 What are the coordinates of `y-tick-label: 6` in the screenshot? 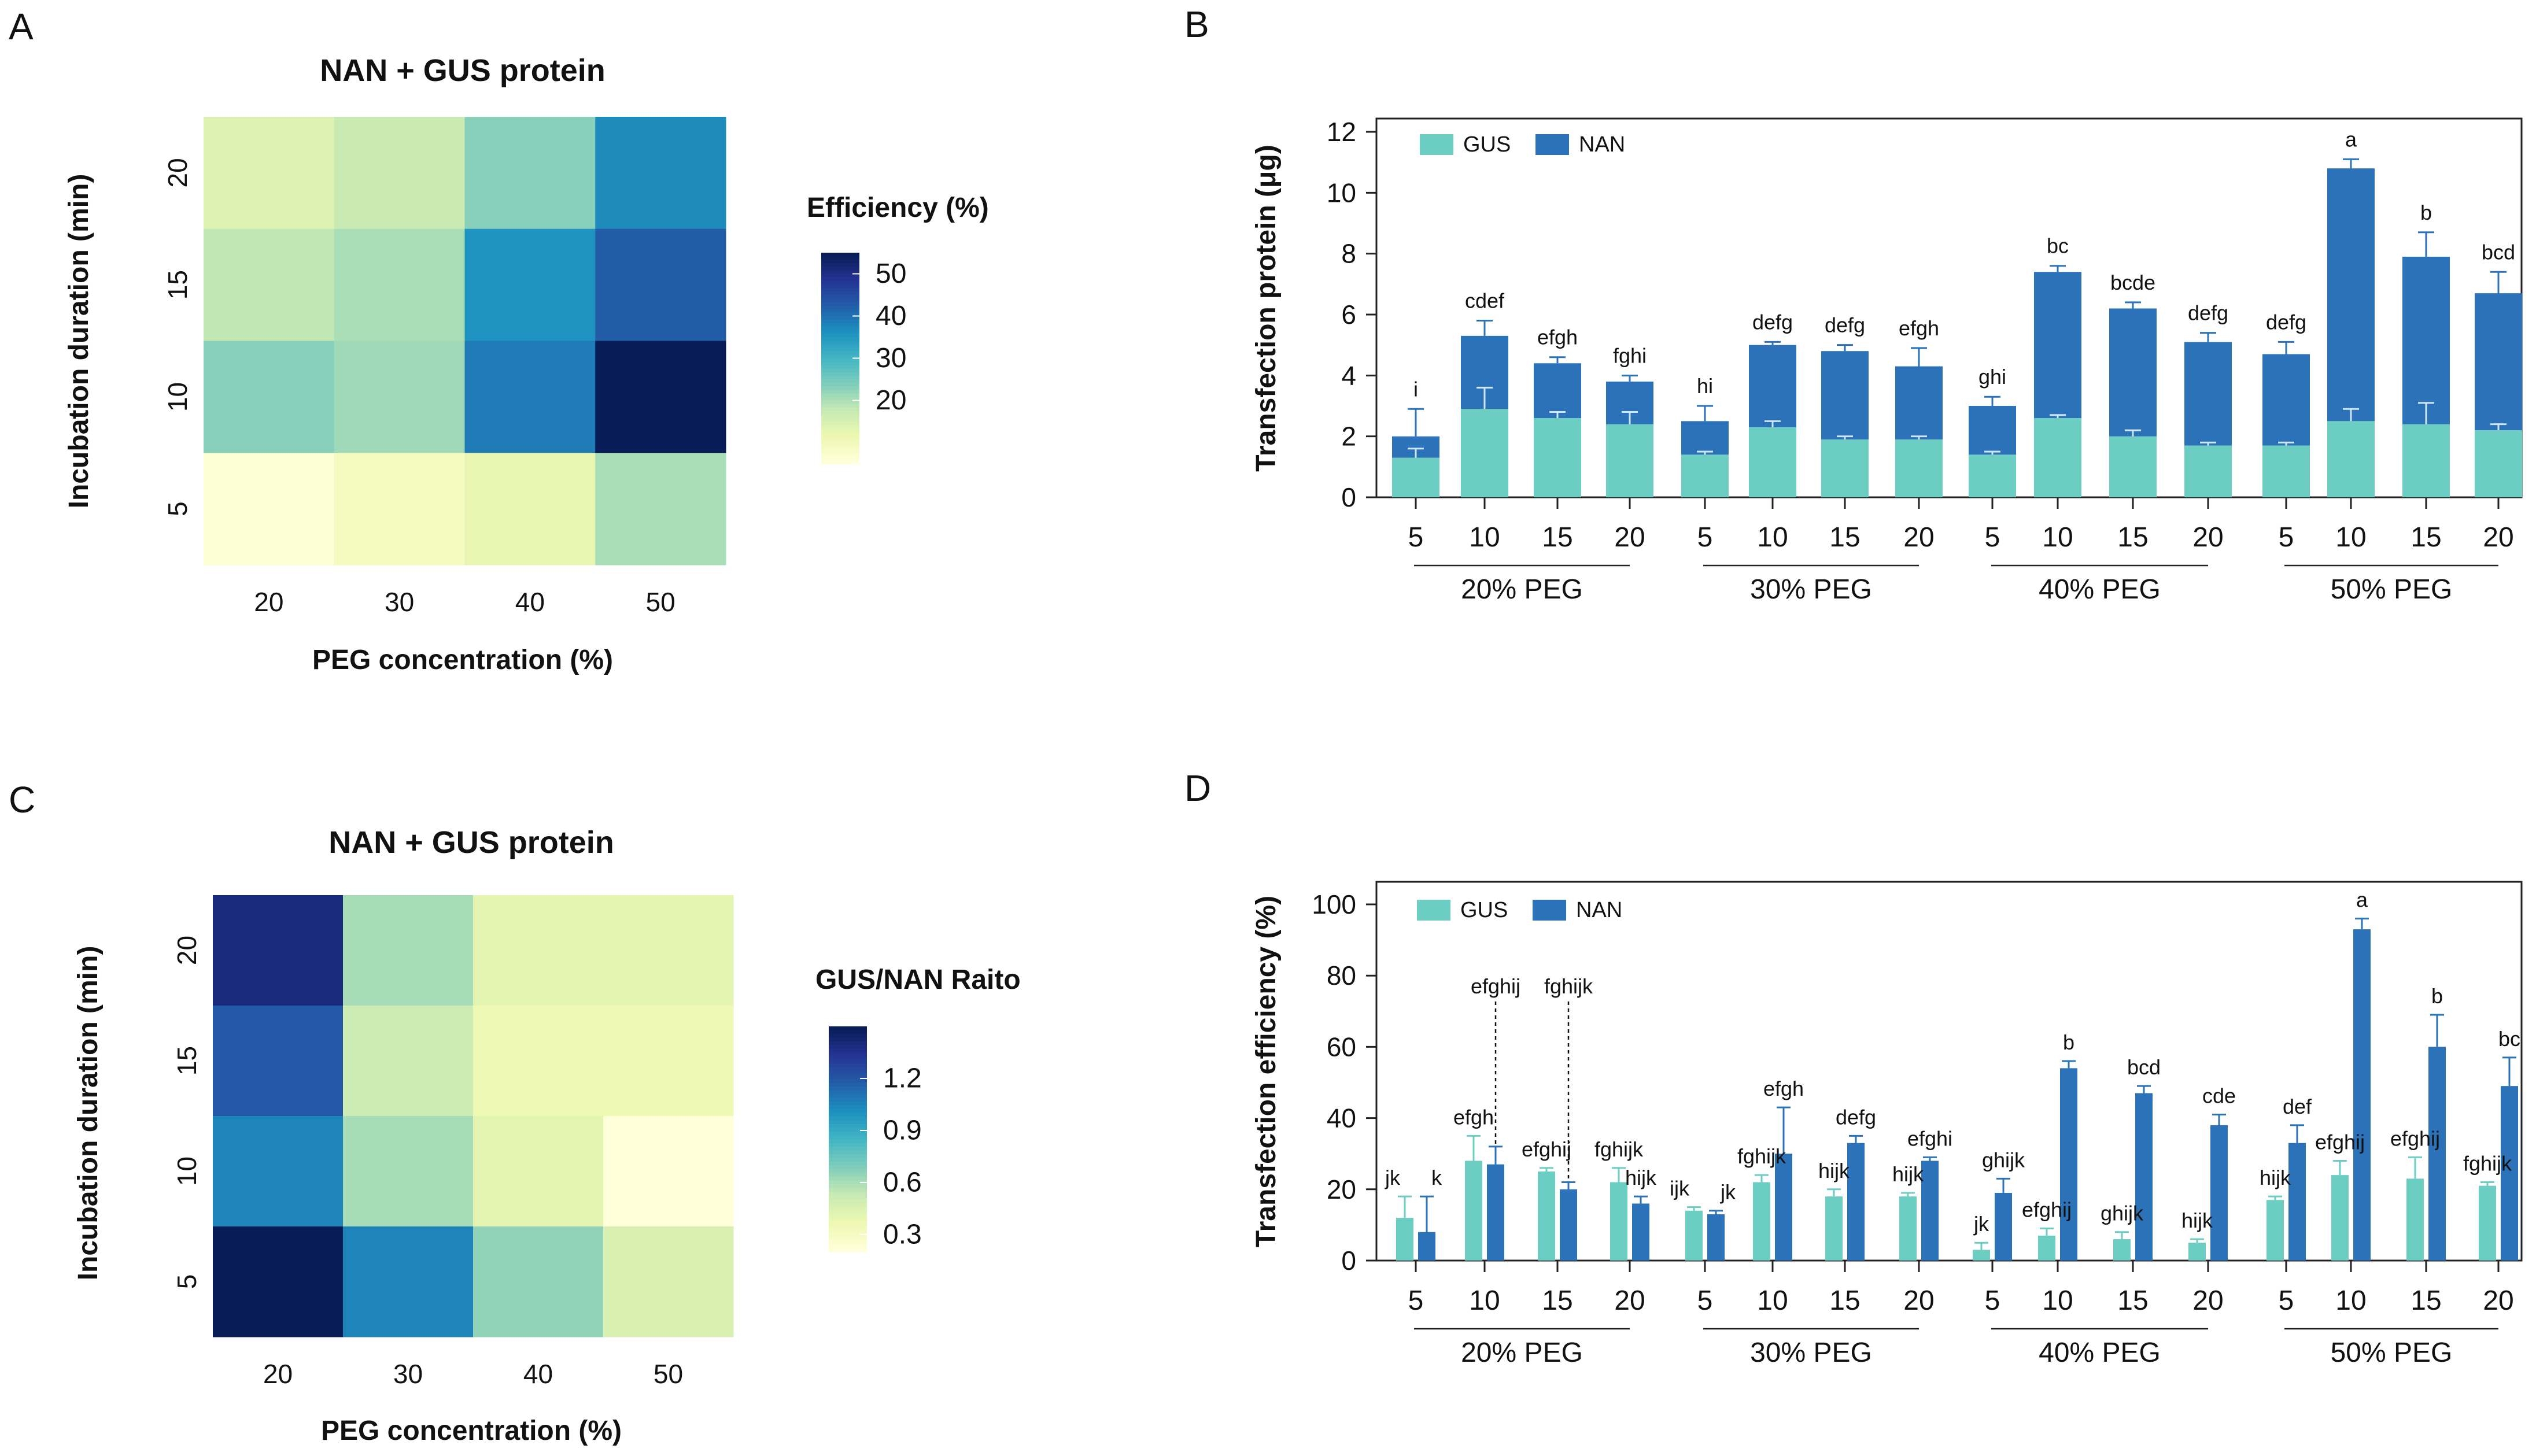 It's located at (1348, 315).